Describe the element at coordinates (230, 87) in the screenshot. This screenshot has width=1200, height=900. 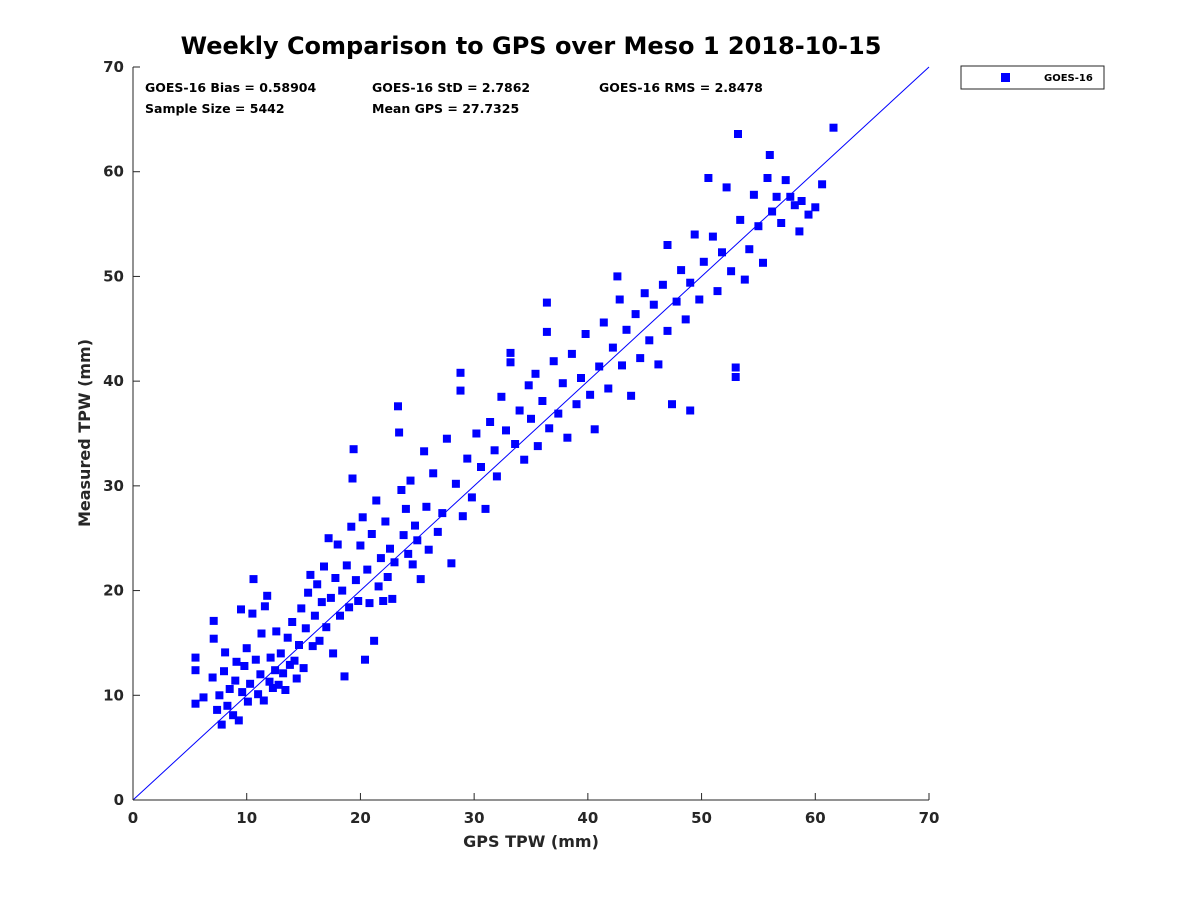
I see `stat-bias: GOES-16 Bias = 0.58904` at that location.